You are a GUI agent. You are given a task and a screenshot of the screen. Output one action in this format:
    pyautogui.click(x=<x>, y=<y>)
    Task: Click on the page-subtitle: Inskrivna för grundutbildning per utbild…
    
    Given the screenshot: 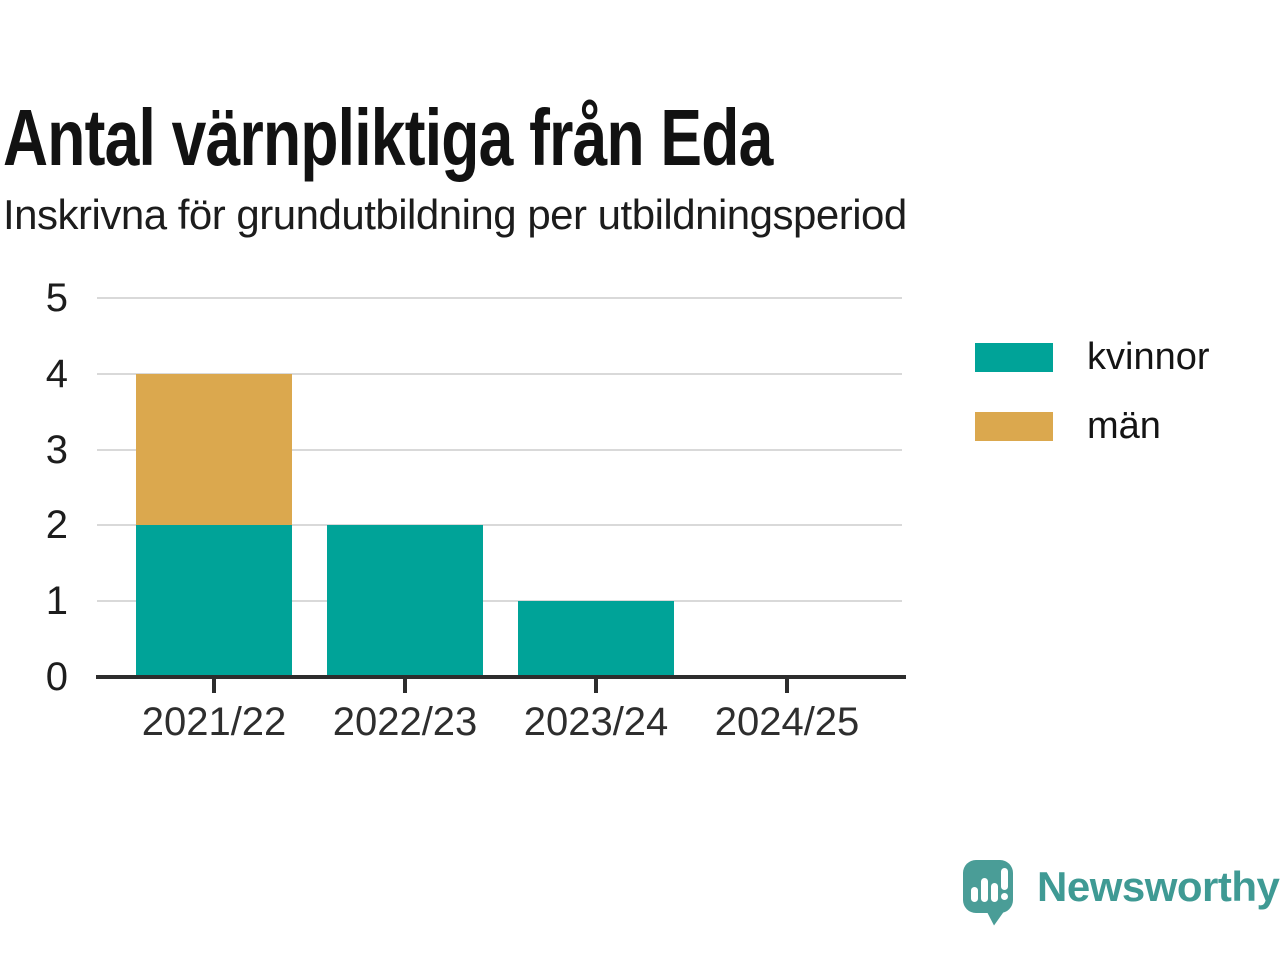 What is the action you would take?
    pyautogui.click(x=455, y=214)
    